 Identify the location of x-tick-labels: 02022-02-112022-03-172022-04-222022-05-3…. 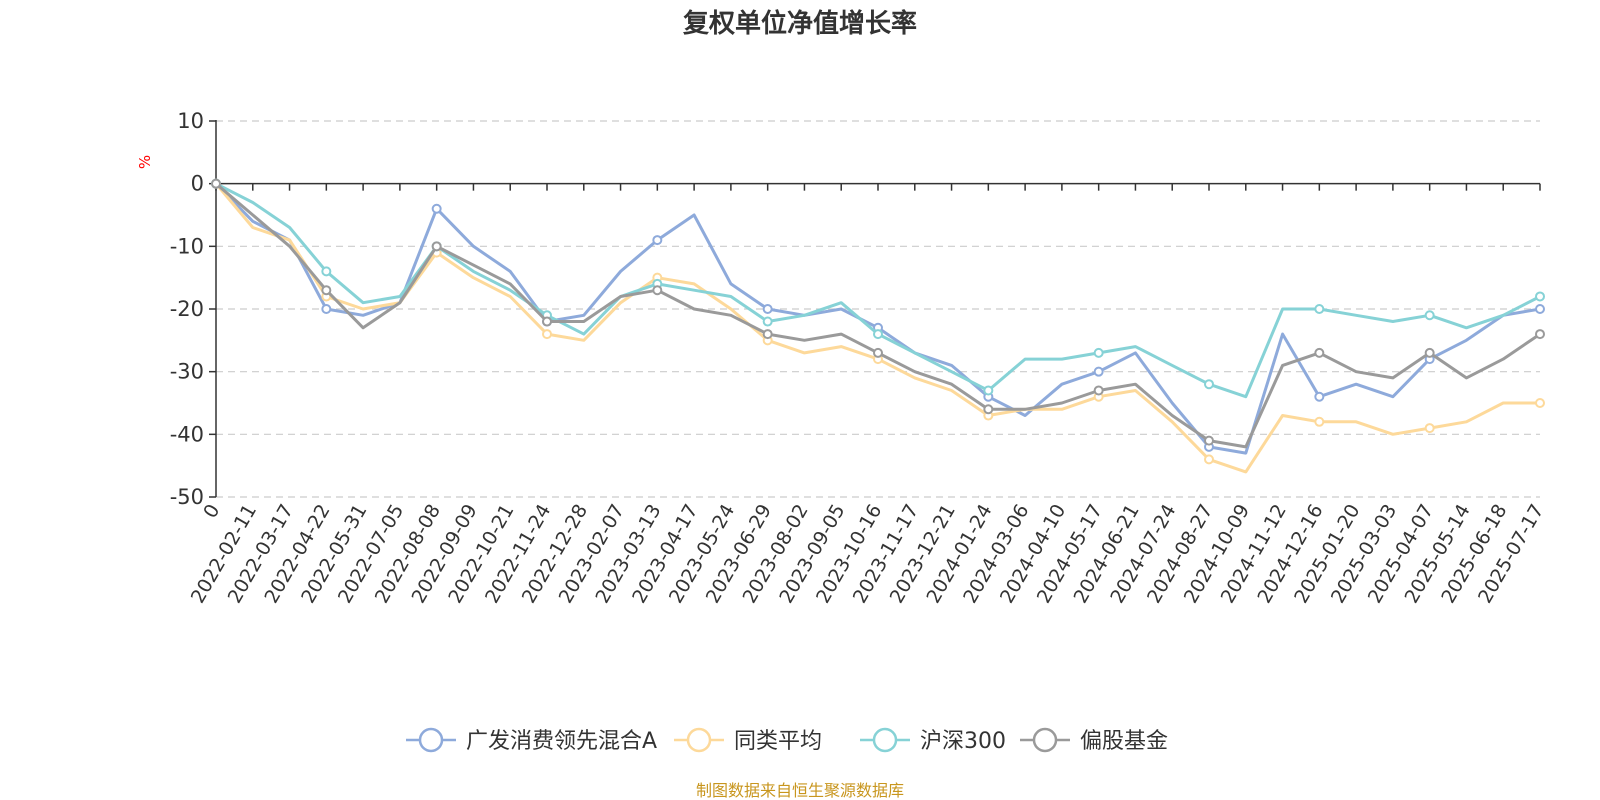
(867, 553).